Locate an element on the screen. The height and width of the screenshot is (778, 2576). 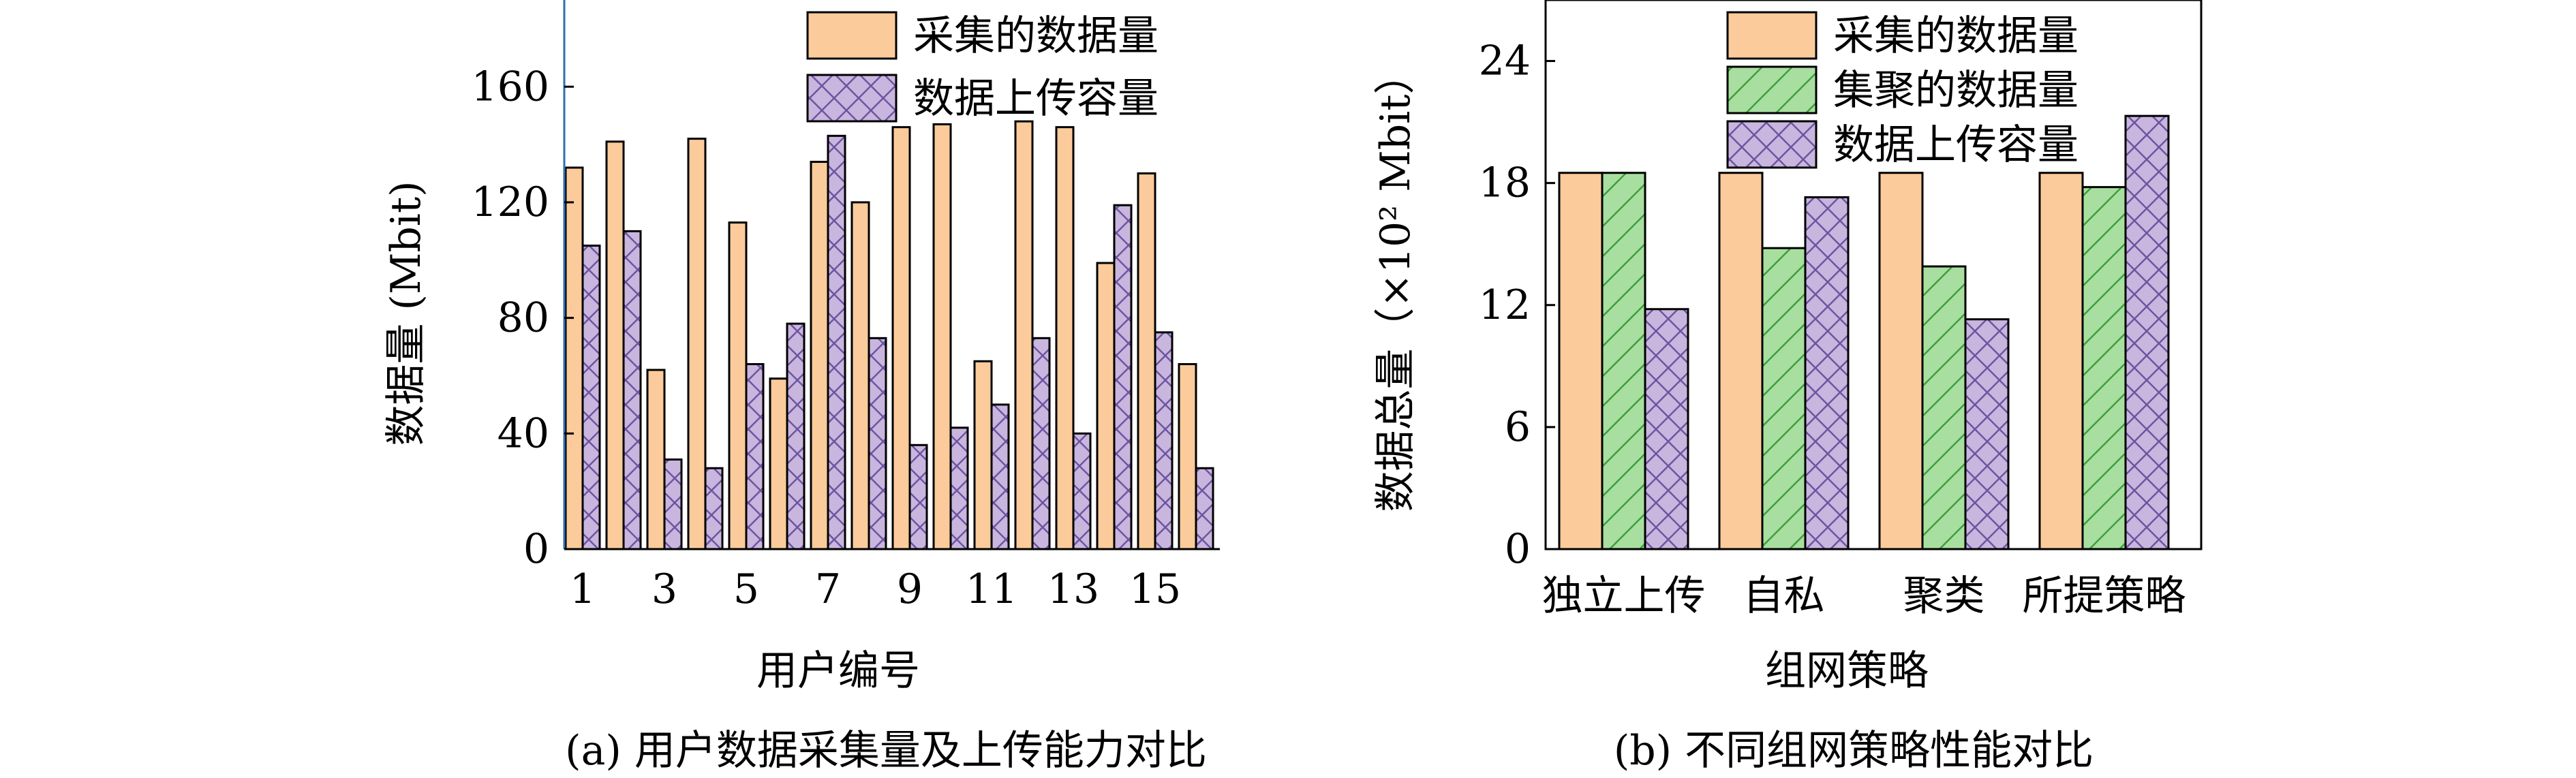
chart-a-ytick-label-80: 80 is located at coordinates (523, 318).